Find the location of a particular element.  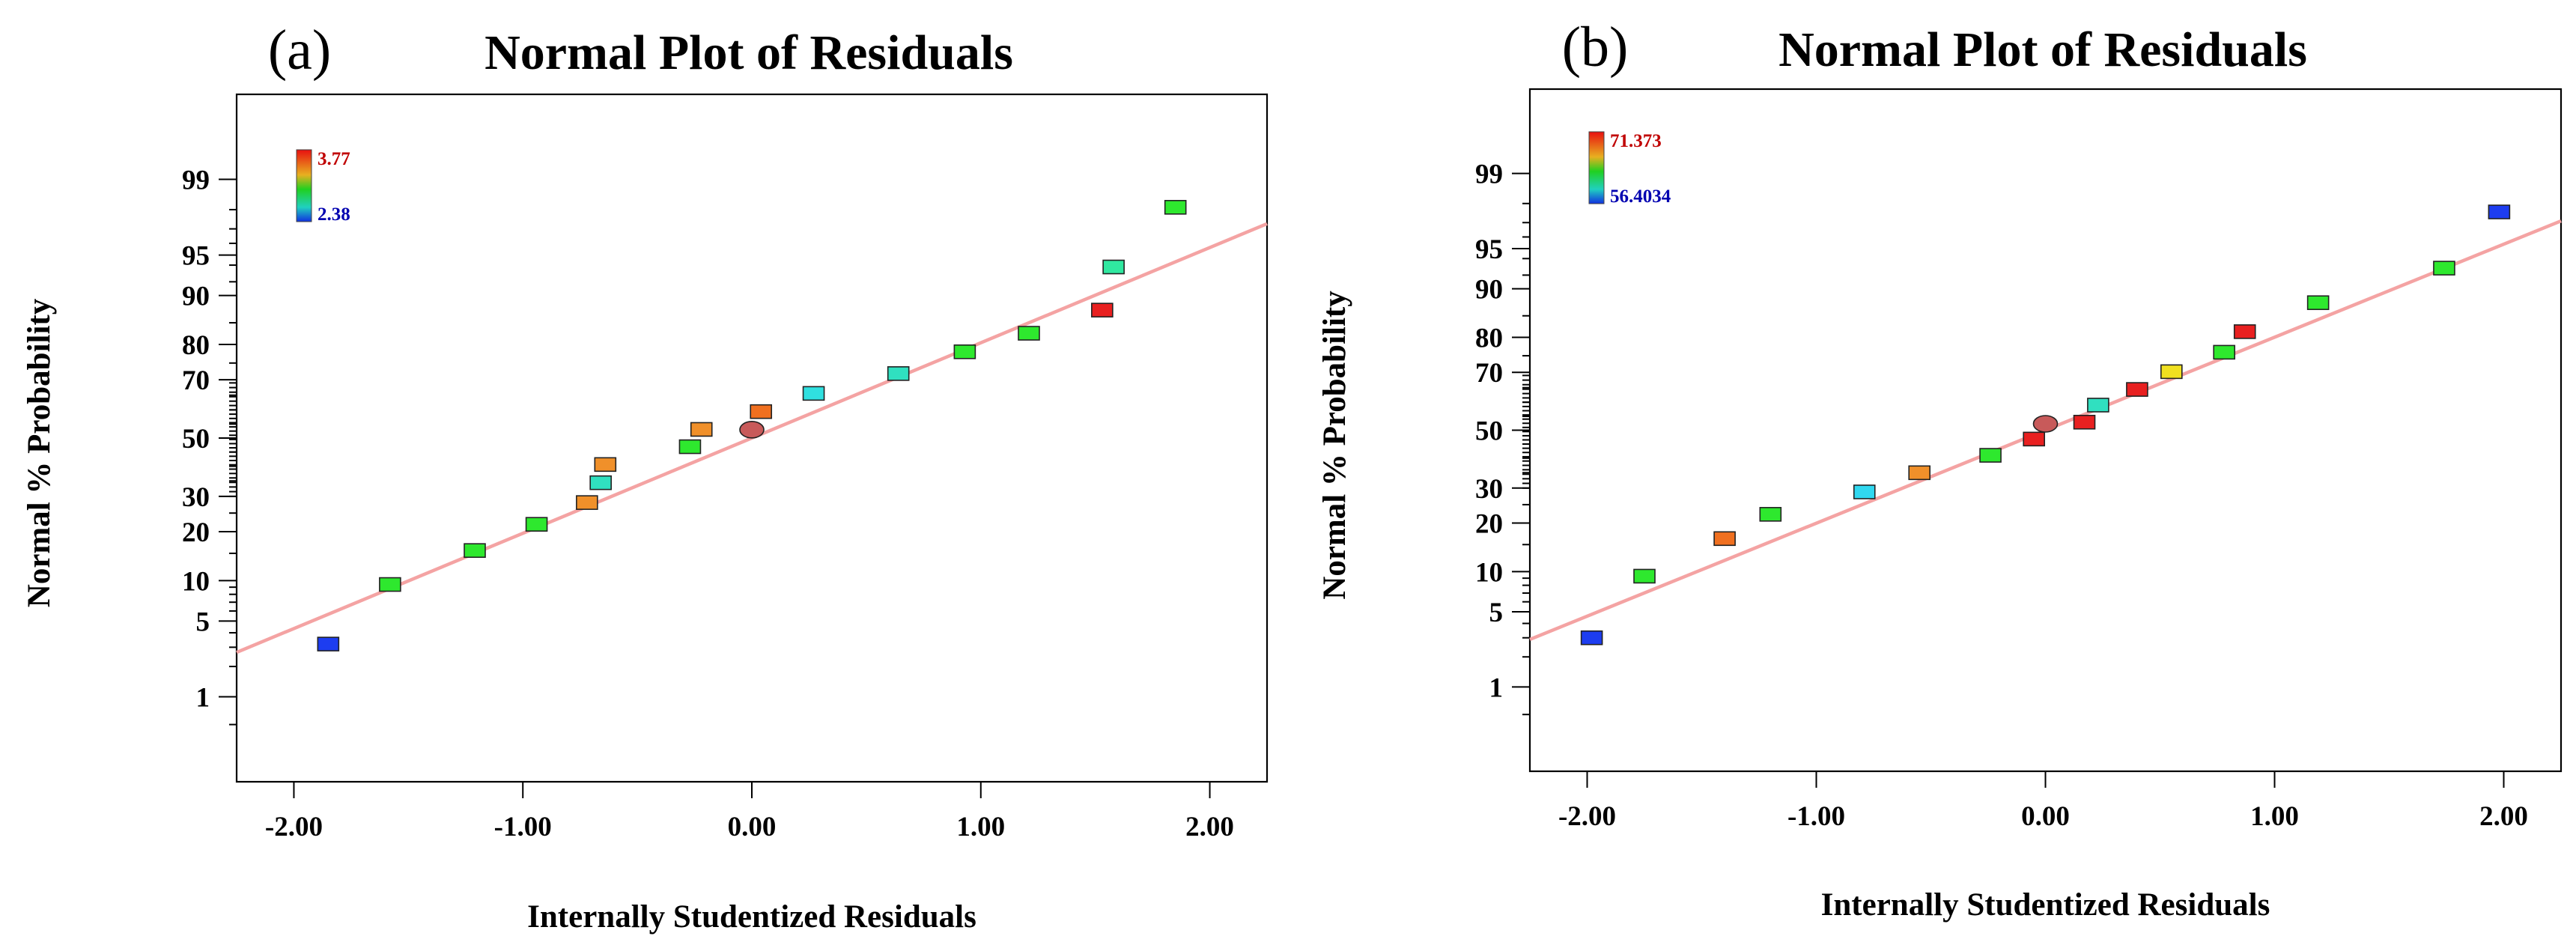

panel-label: (b) is located at coordinates (1595, 47).